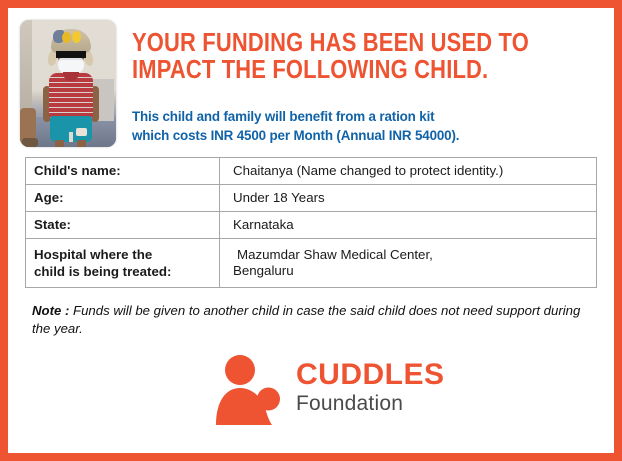  I want to click on photo-collar, so click(71, 76).